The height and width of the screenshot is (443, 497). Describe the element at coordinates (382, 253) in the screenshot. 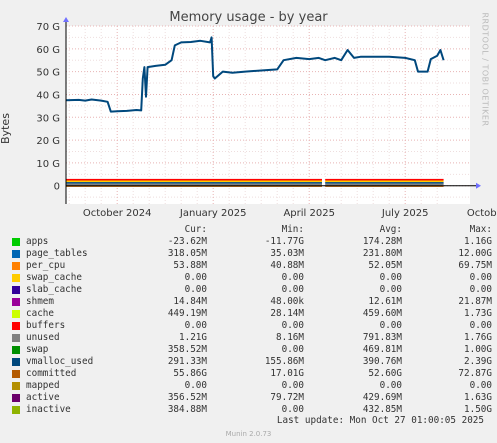

I see `legend-avg: 231.80M` at that location.